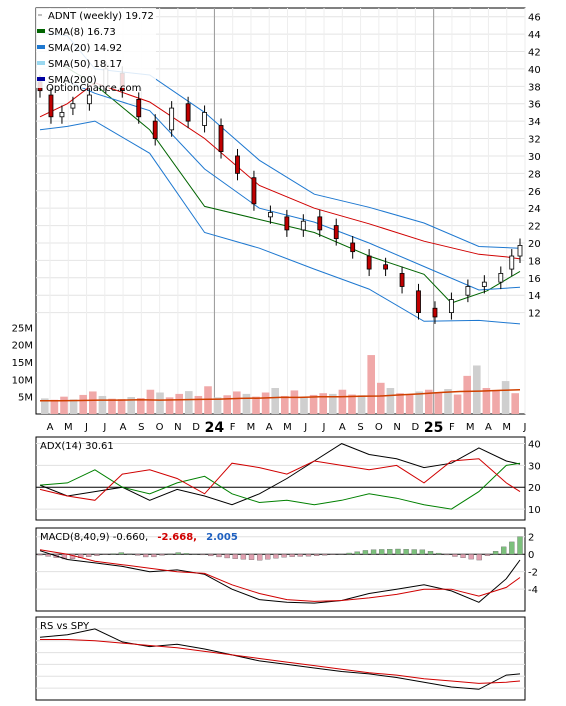 The height and width of the screenshot is (706, 566). Describe the element at coordinates (101, 16) in the screenshot. I see `legend-label: ADNT (weekly) 19.72` at that location.